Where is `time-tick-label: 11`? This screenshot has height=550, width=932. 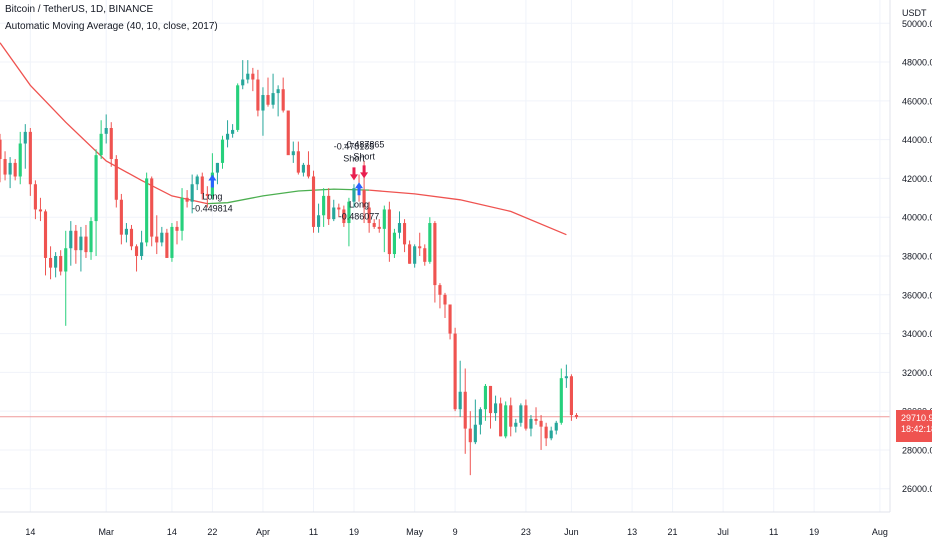
time-tick-label: 11 is located at coordinates (313, 532).